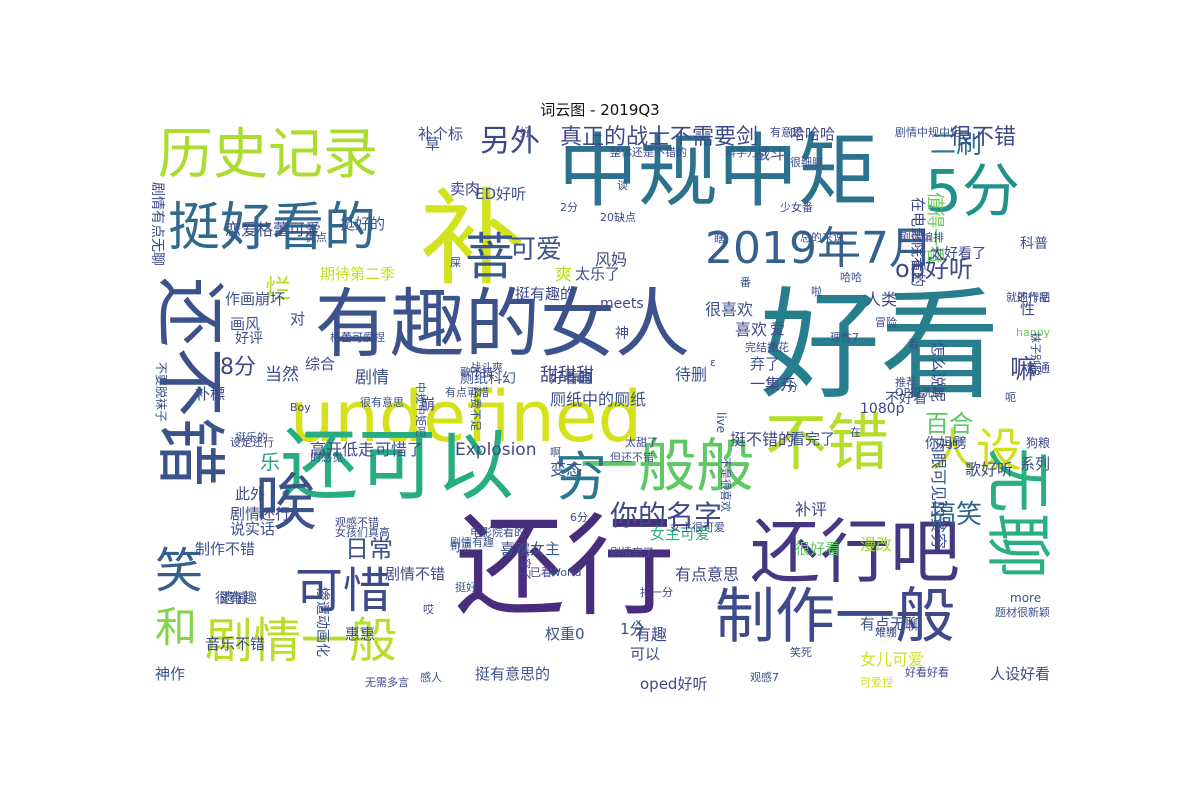  I want to click on cloud-word: 和, so click(176, 627).